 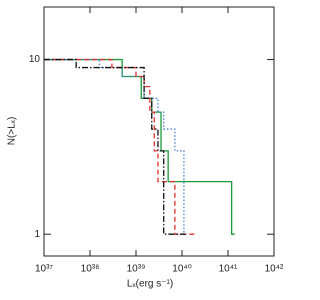 What do you see at coordinates (35, 59) in the screenshot?
I see `y-tick-label: 10` at bounding box center [35, 59].